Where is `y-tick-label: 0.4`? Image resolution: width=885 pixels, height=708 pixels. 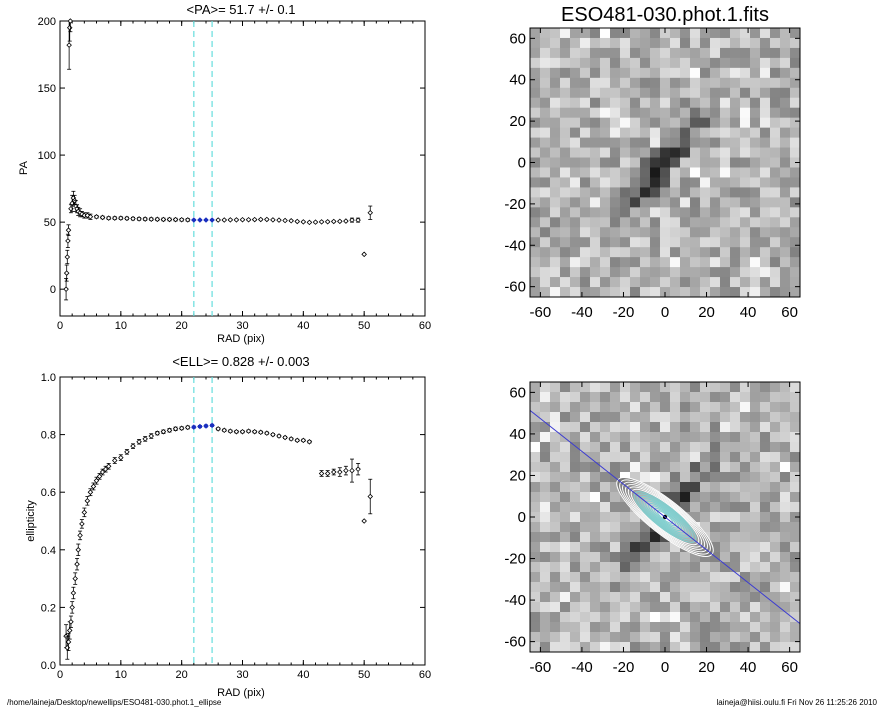 y-tick-label: 0.4 is located at coordinates (48, 551).